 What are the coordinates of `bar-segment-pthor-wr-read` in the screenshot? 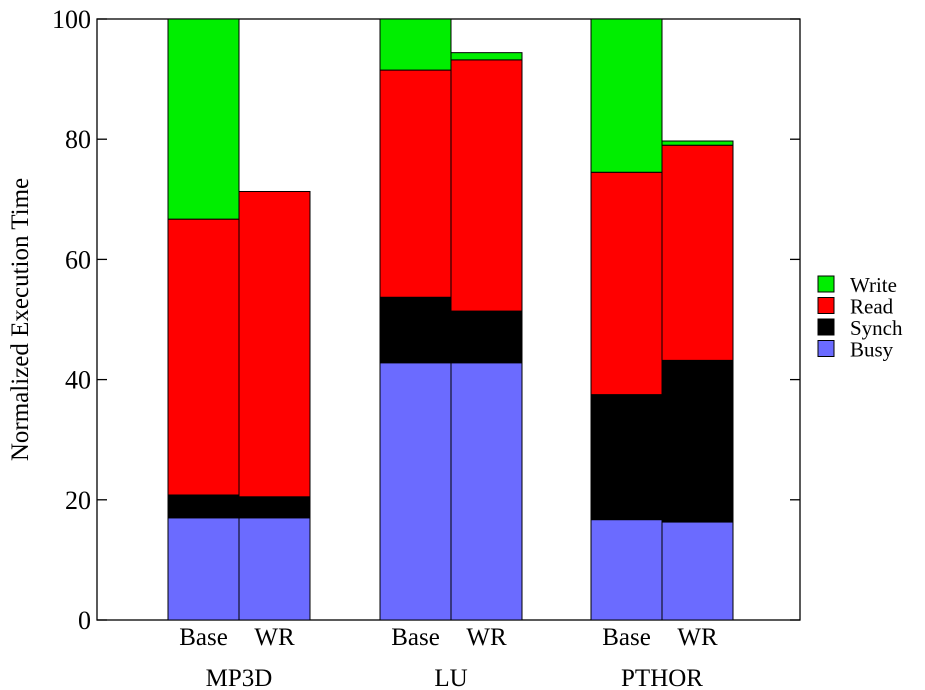 It's located at (697, 252).